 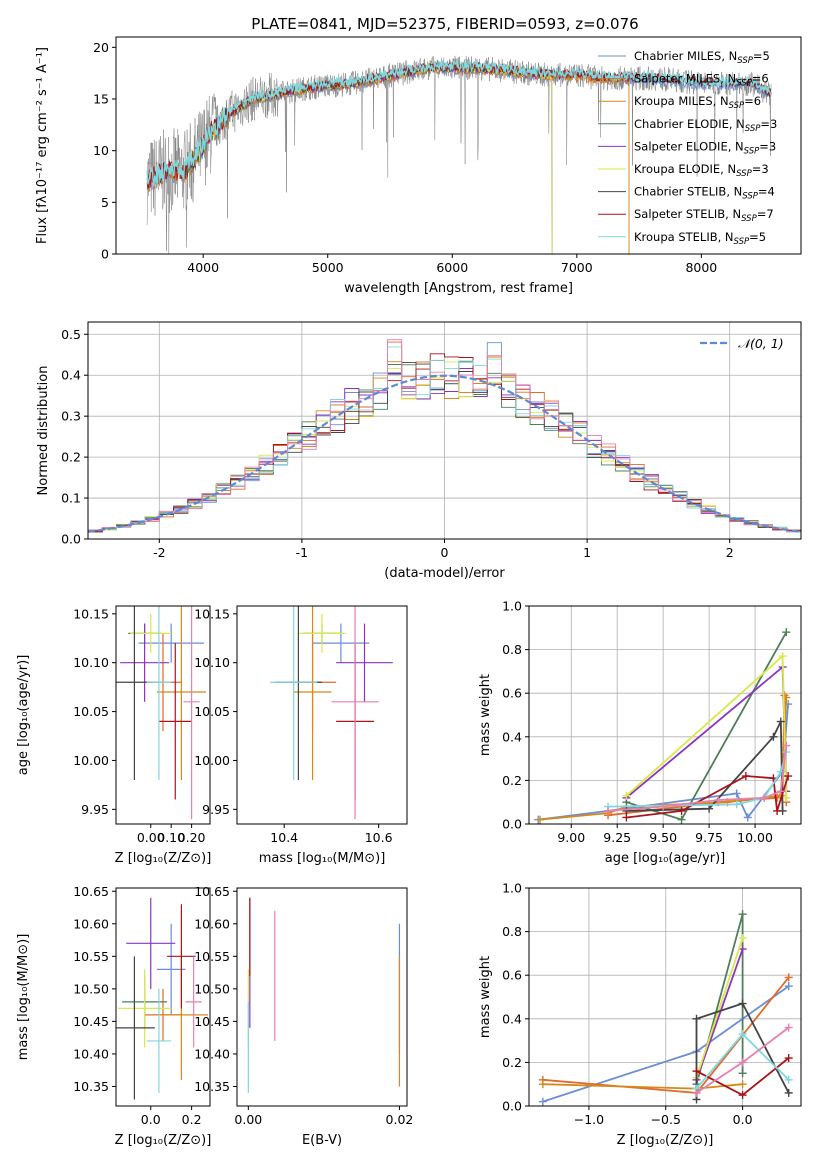 What do you see at coordinates (91, 1086) in the screenshot?
I see `y-tick-label: 10.35` at bounding box center [91, 1086].